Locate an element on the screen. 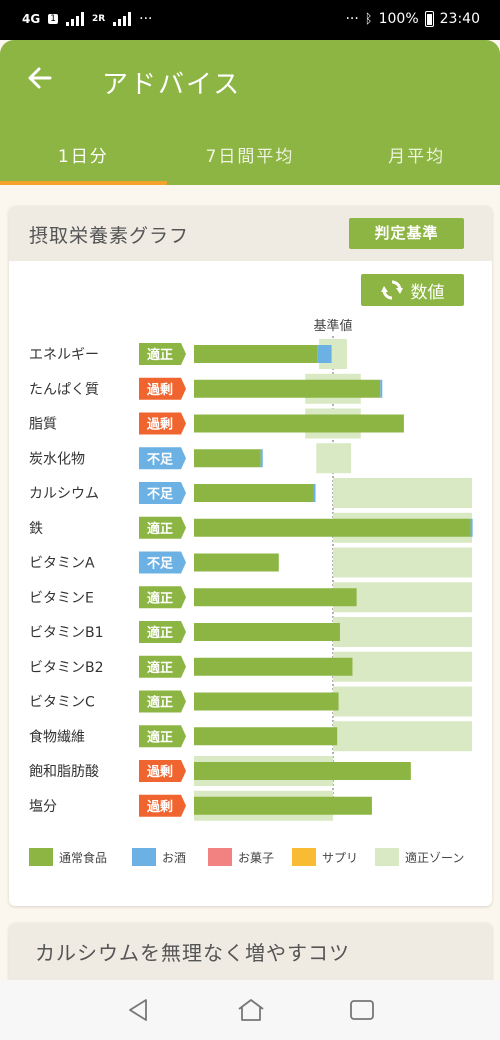 This screenshot has height=1040, width=500. signal2-icon is located at coordinates (122, 19).